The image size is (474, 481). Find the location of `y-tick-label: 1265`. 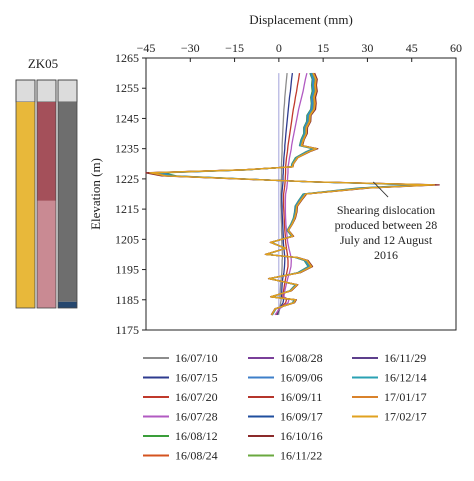

y-tick-label: 1265 is located at coordinates (127, 58).